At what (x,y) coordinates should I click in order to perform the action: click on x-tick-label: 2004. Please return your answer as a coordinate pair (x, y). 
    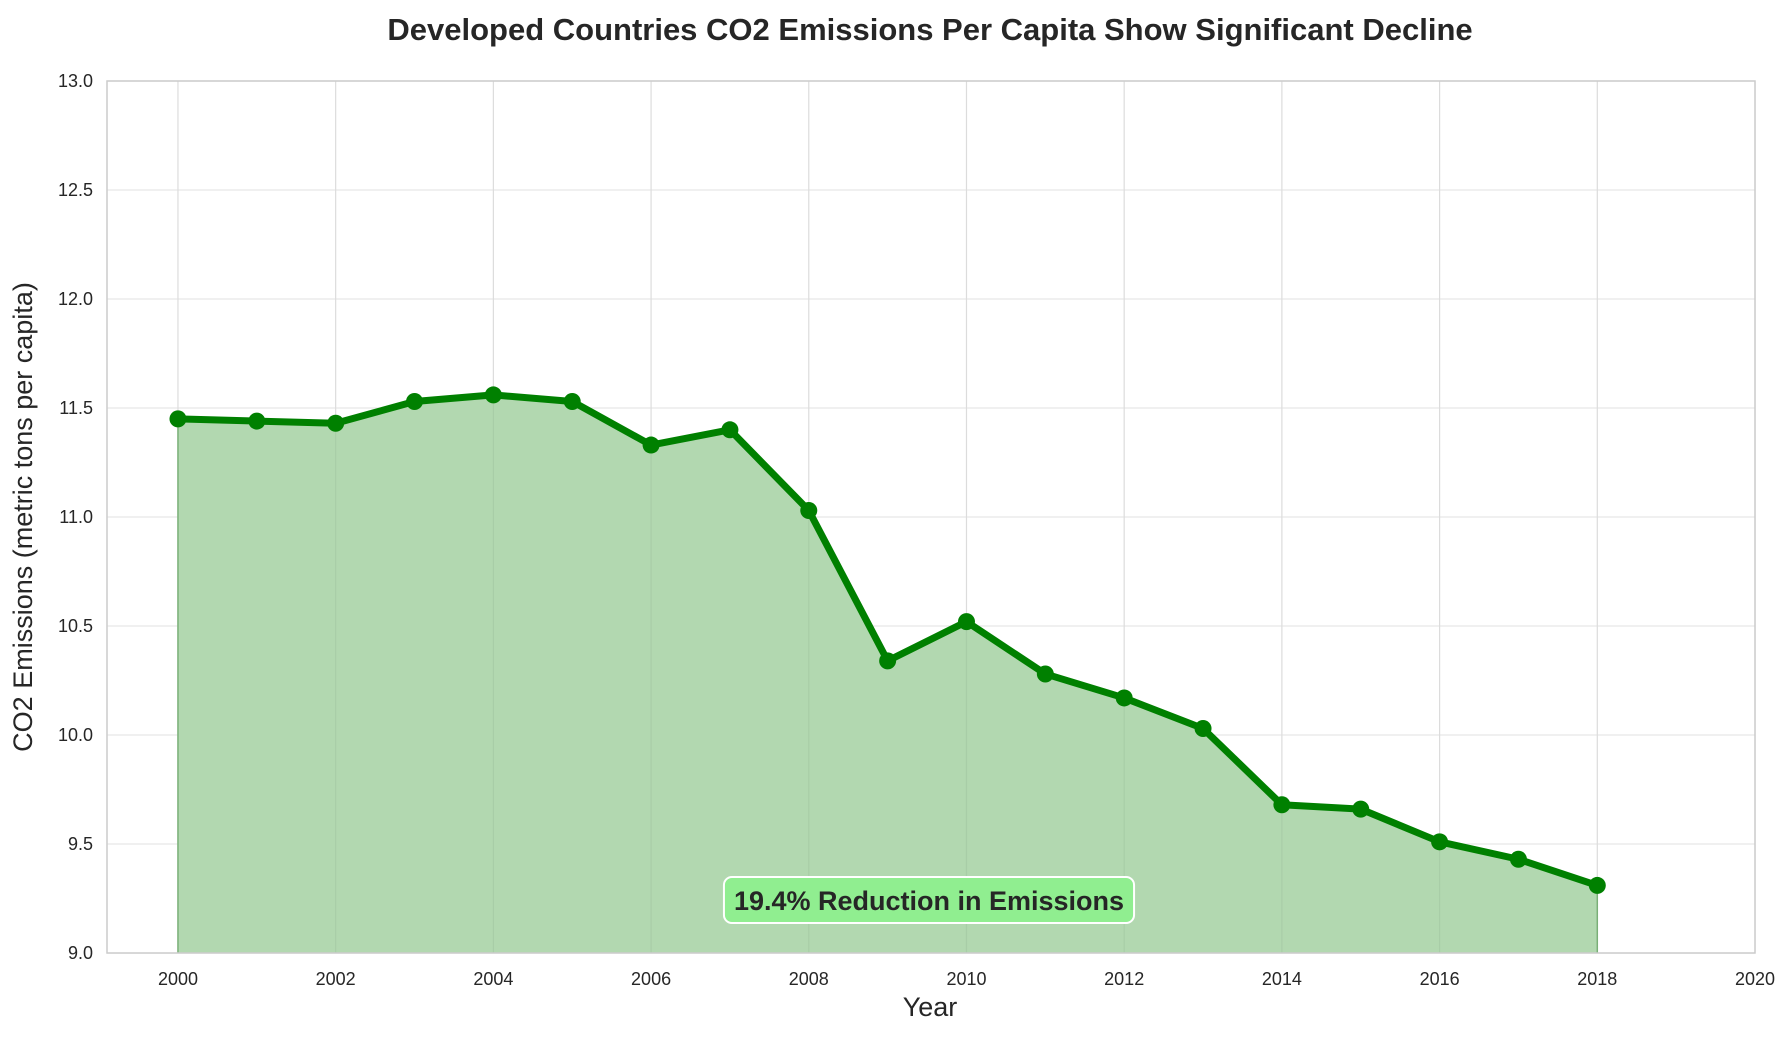
    Looking at the image, I should click on (493, 979).